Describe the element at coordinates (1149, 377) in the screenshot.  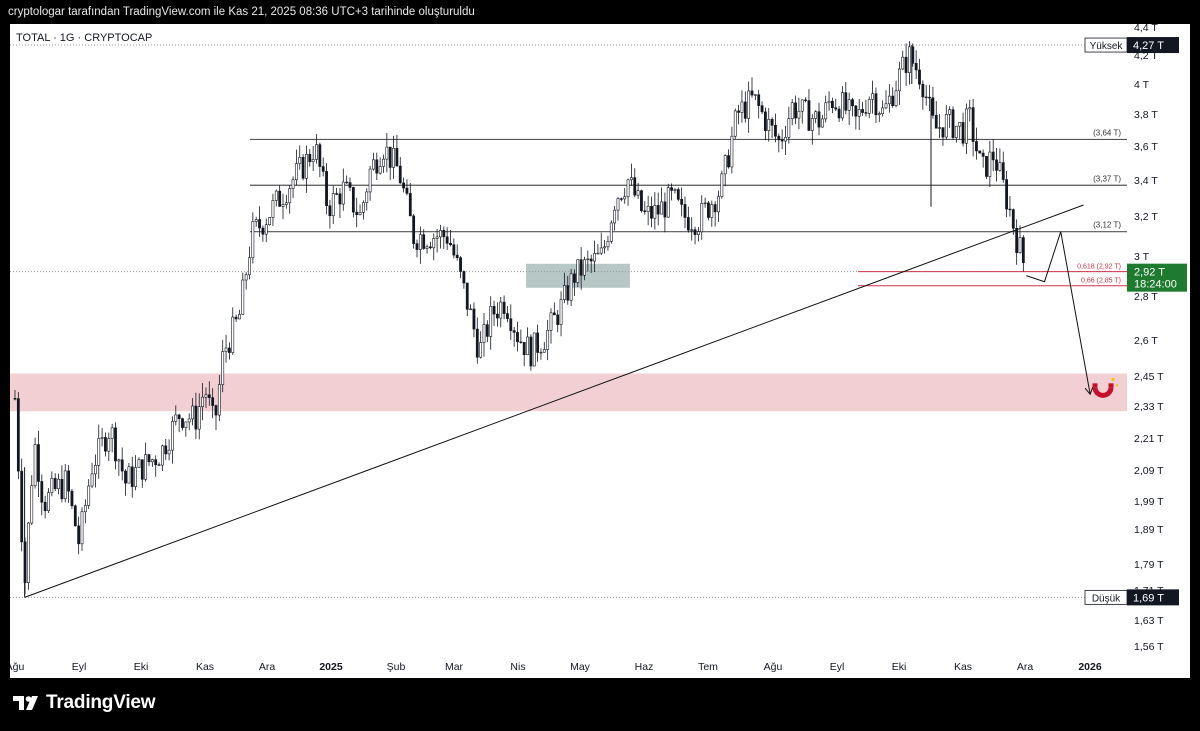
I see `y-tick-label: 2,45 T` at that location.